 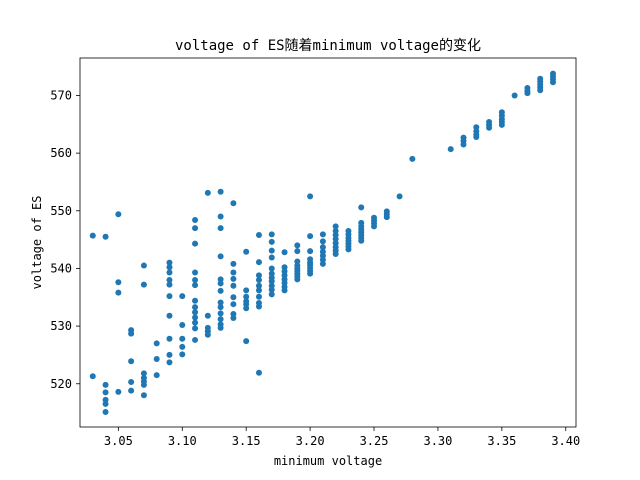 What do you see at coordinates (328, 46) in the screenshot?
I see `chart-title: voltage of ES随着minimum voltage的变化` at bounding box center [328, 46].